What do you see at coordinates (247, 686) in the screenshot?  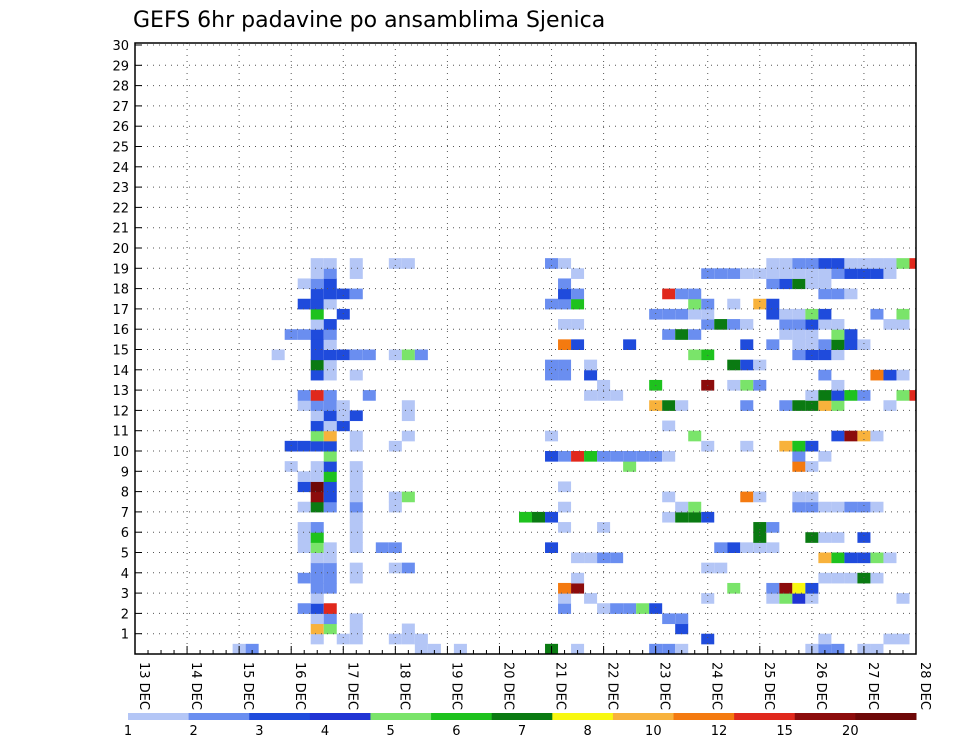 I see `x-tick-label: 15 DEC` at bounding box center [247, 686].